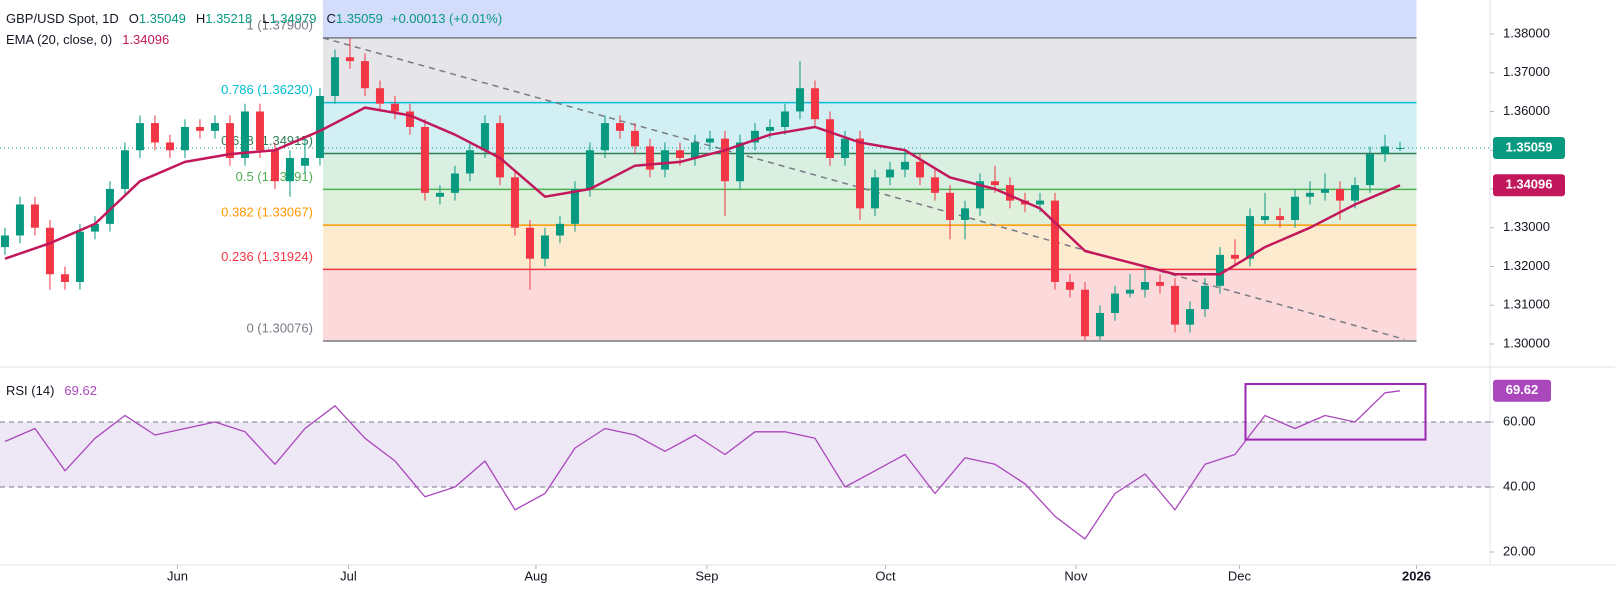  I want to click on y-tick-label: 1.32000, so click(1526, 265).